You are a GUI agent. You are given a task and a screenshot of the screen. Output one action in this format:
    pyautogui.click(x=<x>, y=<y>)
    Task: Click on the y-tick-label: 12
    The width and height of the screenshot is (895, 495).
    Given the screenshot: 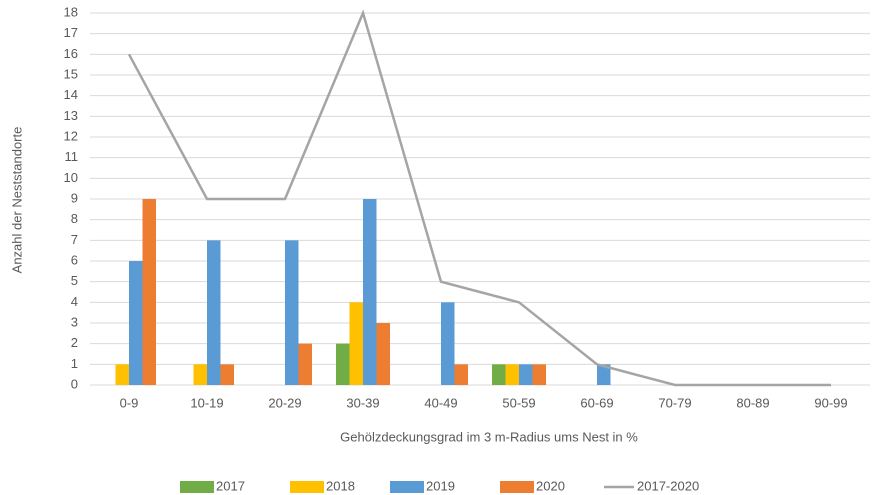 What is the action you would take?
    pyautogui.click(x=71, y=135)
    